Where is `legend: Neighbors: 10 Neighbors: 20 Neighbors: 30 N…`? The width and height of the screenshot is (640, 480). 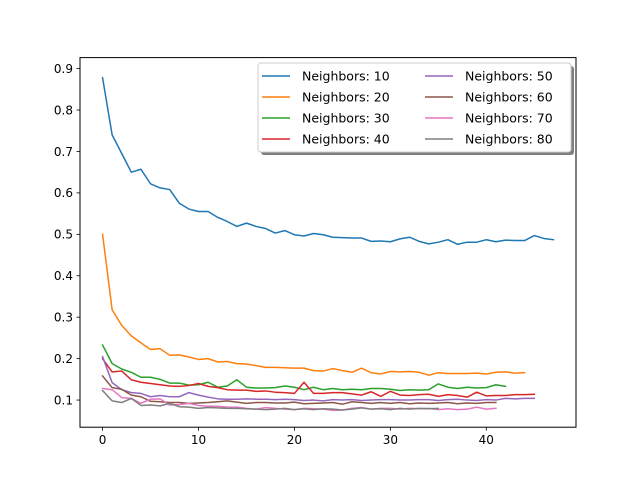
legend: Neighbors: 10 Neighbors: 20 Neighbors: 30 N… is located at coordinates (415, 108).